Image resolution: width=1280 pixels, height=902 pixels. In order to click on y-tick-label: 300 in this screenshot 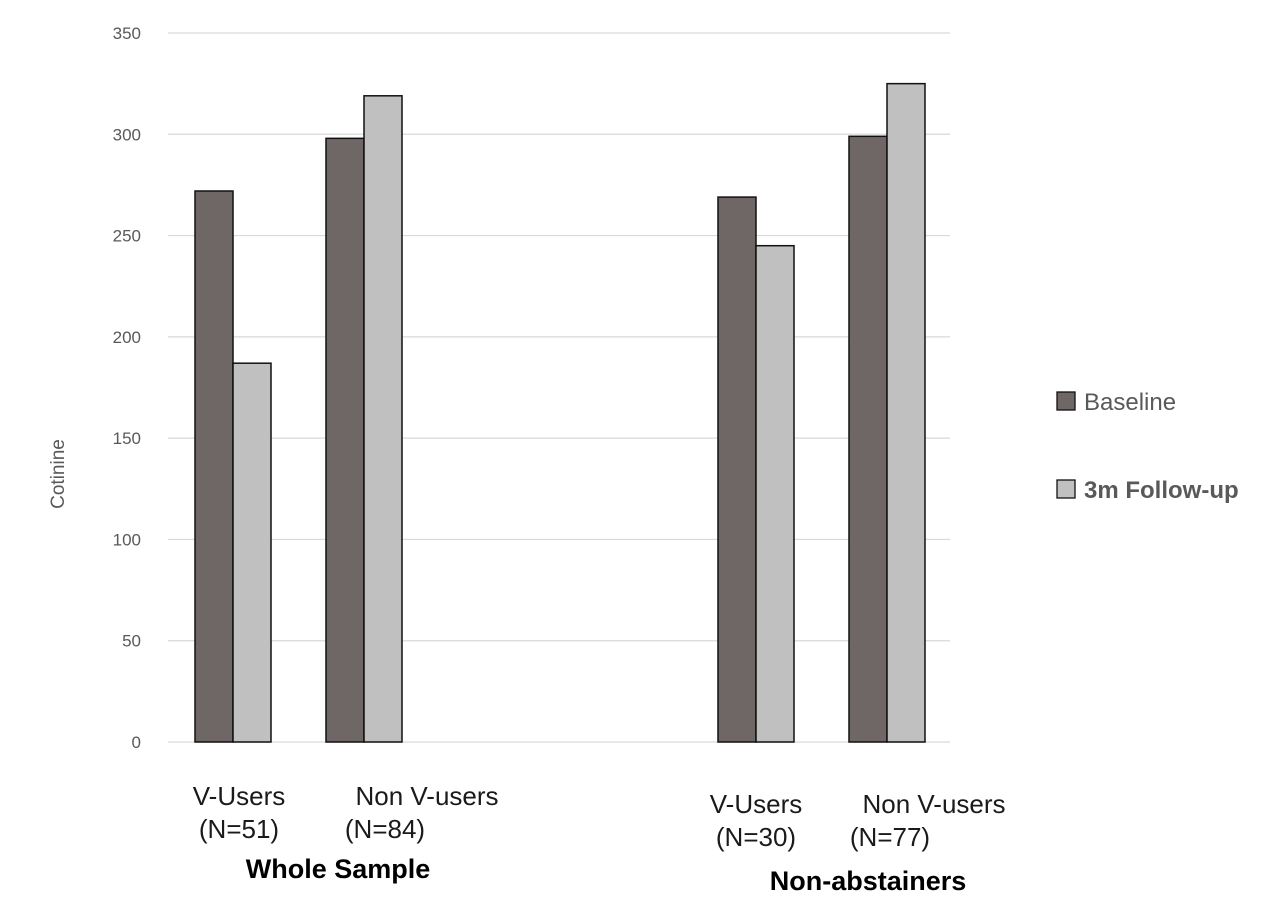, I will do `click(127, 134)`.